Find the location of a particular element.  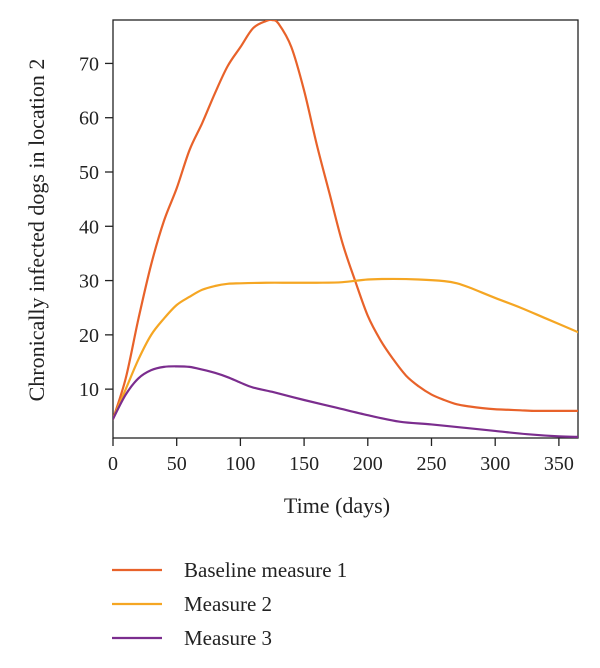

x-tick-label: 0 is located at coordinates (113, 464).